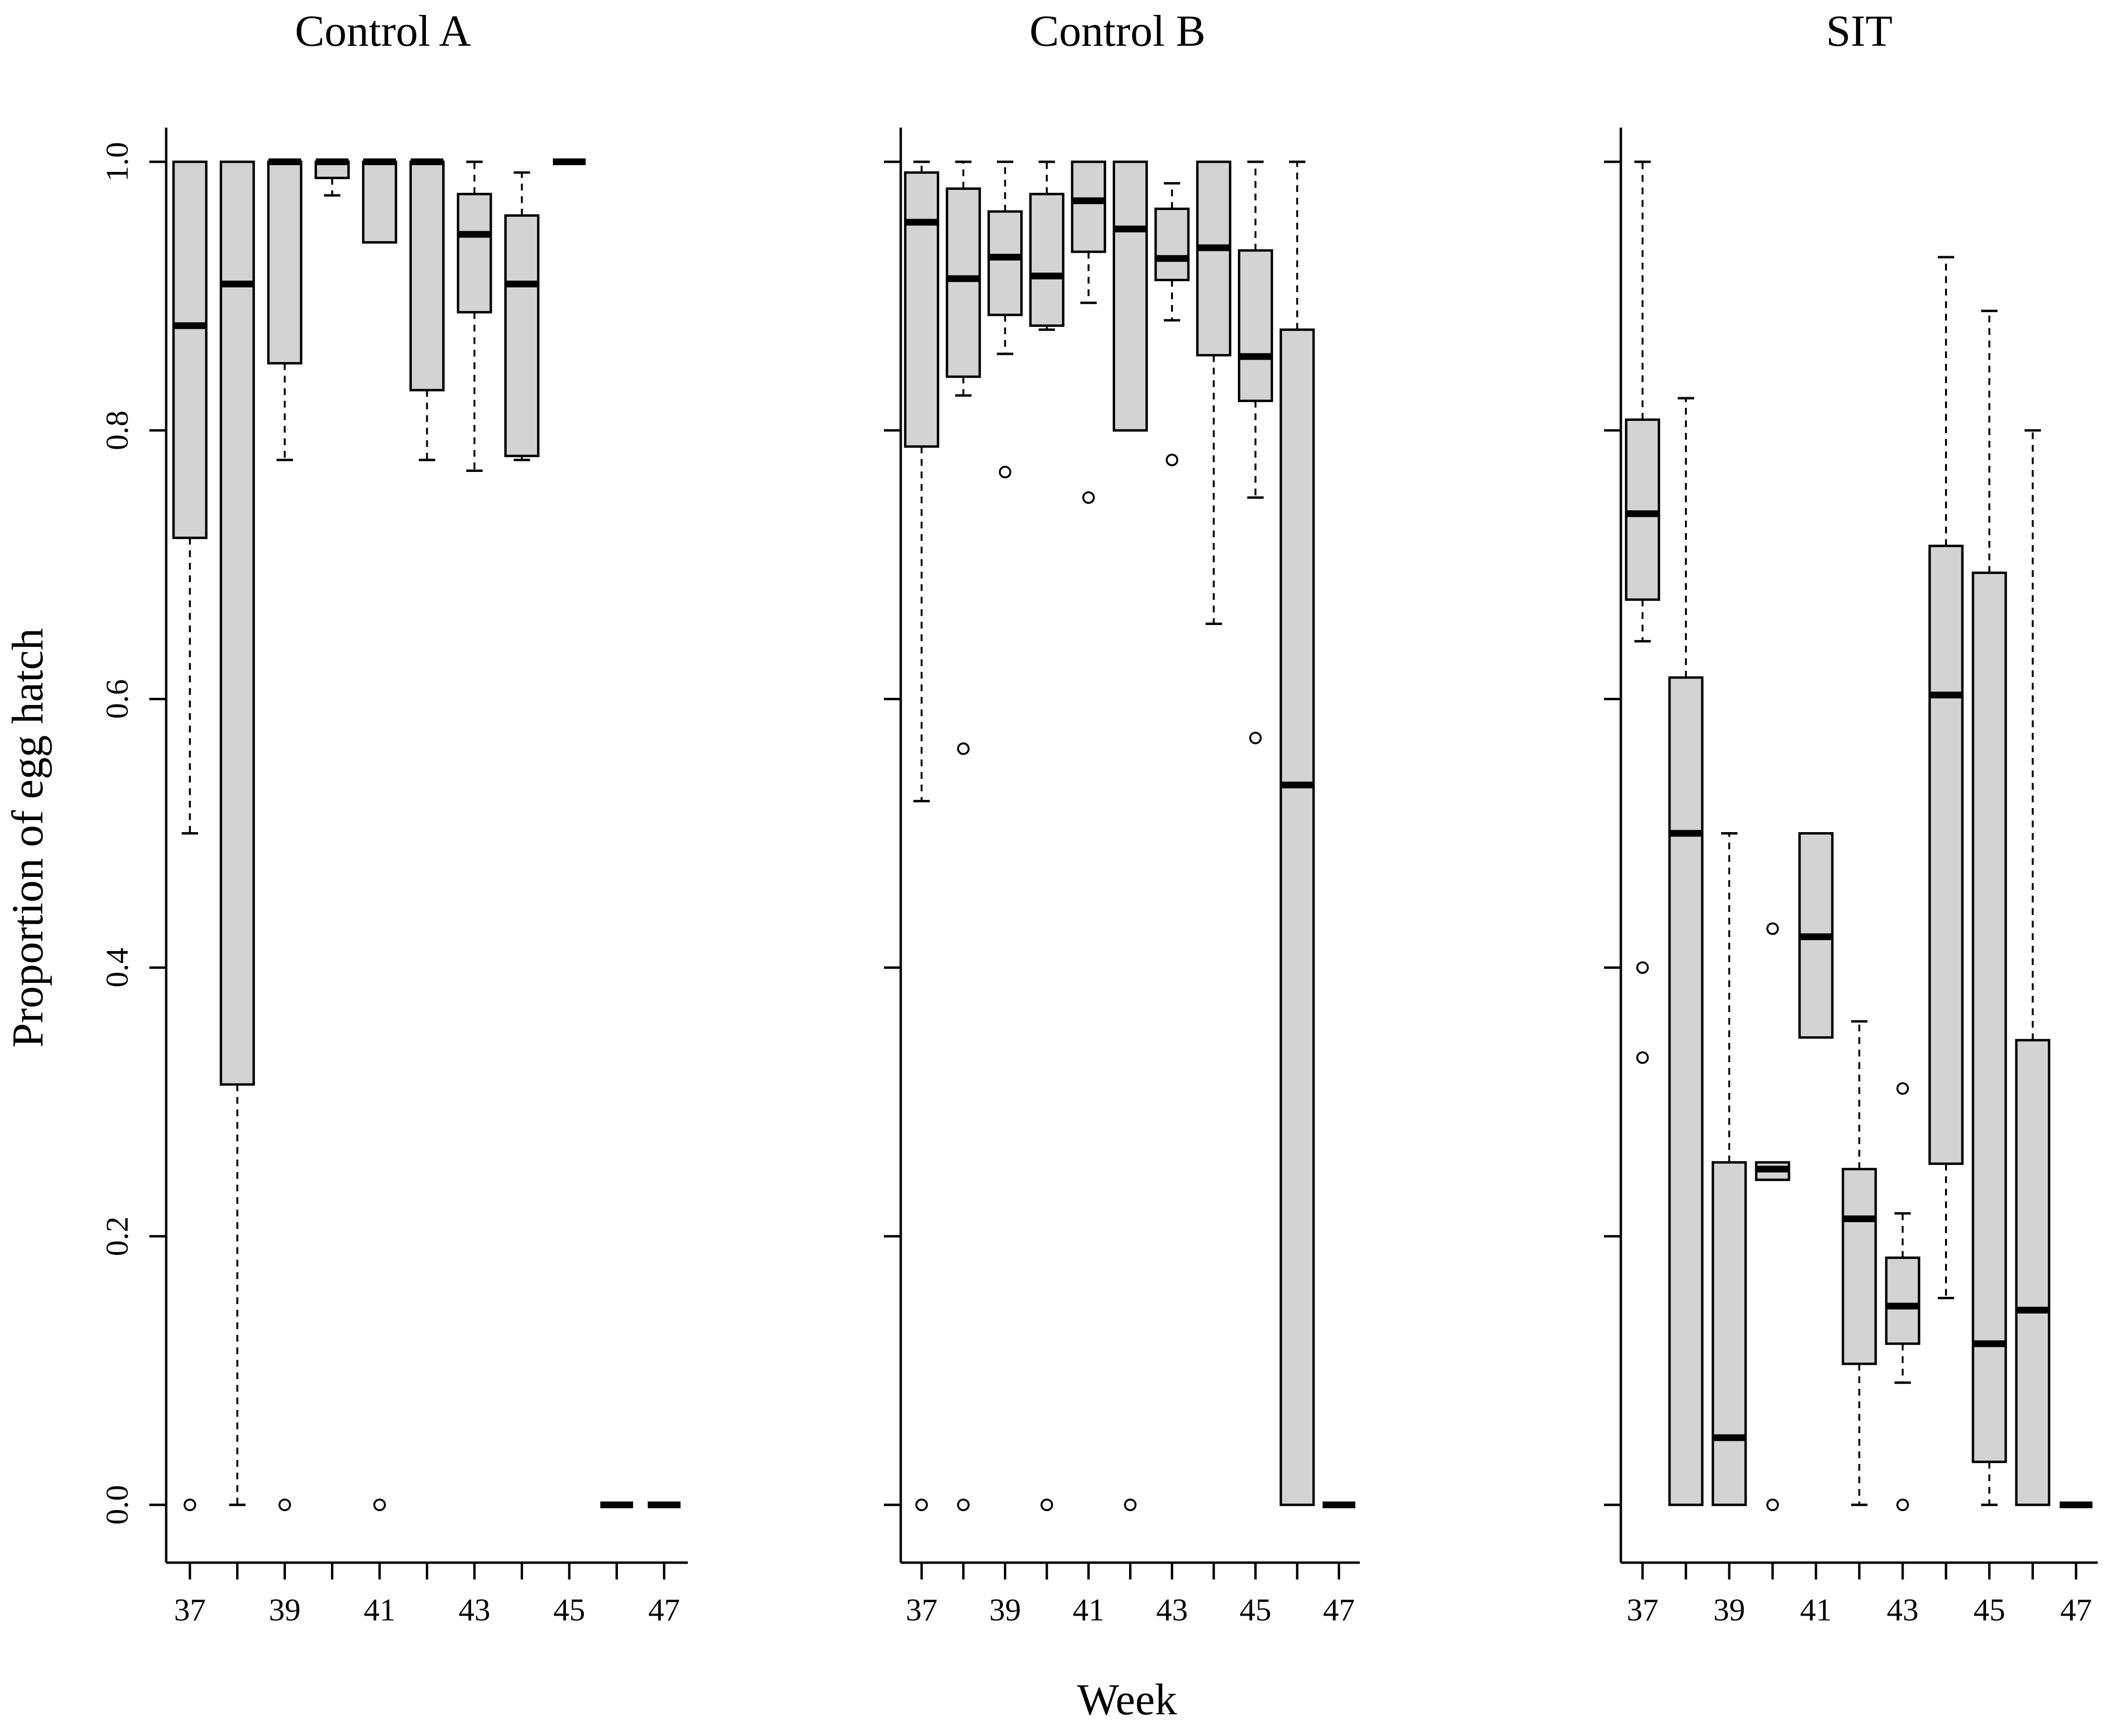 This screenshot has width=2117, height=1736. I want to click on panel-title: Control B, so click(1117, 30).